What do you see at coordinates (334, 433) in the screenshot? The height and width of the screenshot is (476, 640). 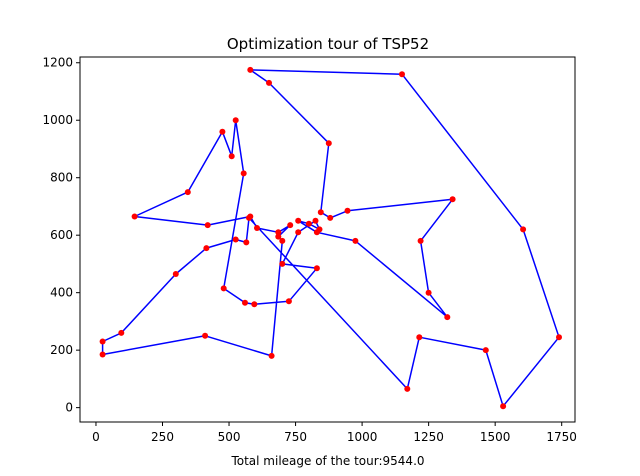 I see `x-axis: 0 250 500 750 1000 1250 1500 1750` at bounding box center [334, 433].